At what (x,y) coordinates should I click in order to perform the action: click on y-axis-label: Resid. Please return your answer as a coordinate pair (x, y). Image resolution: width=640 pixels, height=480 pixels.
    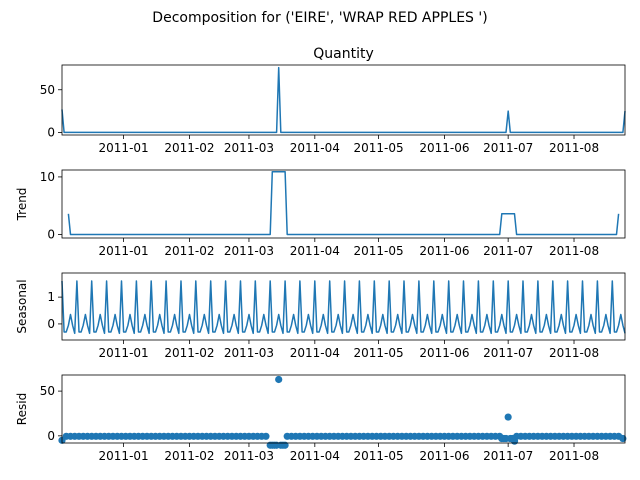
    Looking at the image, I should click on (22, 409).